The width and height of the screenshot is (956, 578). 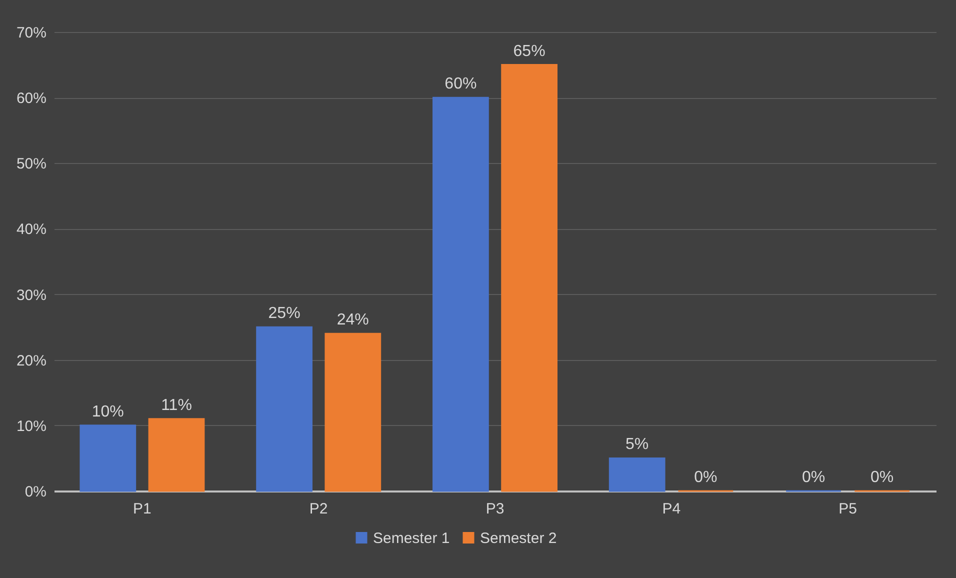 I want to click on x-tick-label: P2, so click(x=318, y=509).